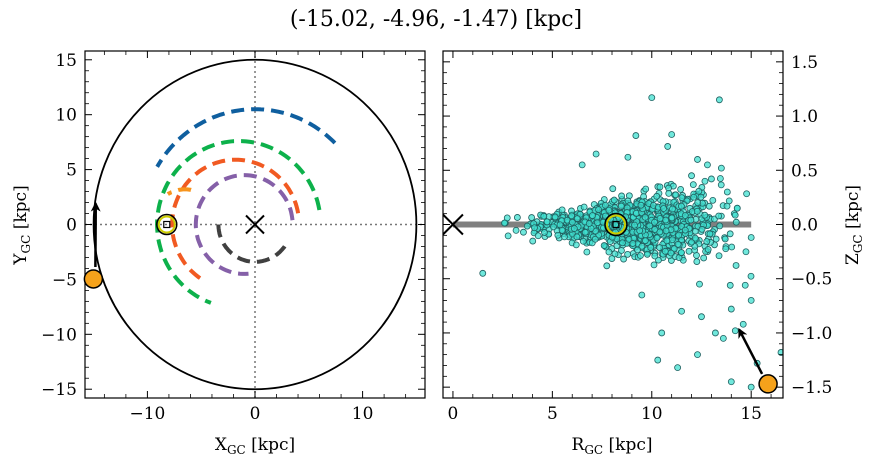 The height and width of the screenshot is (464, 874). I want to click on y-tick-label: −1.0, so click(811, 334).